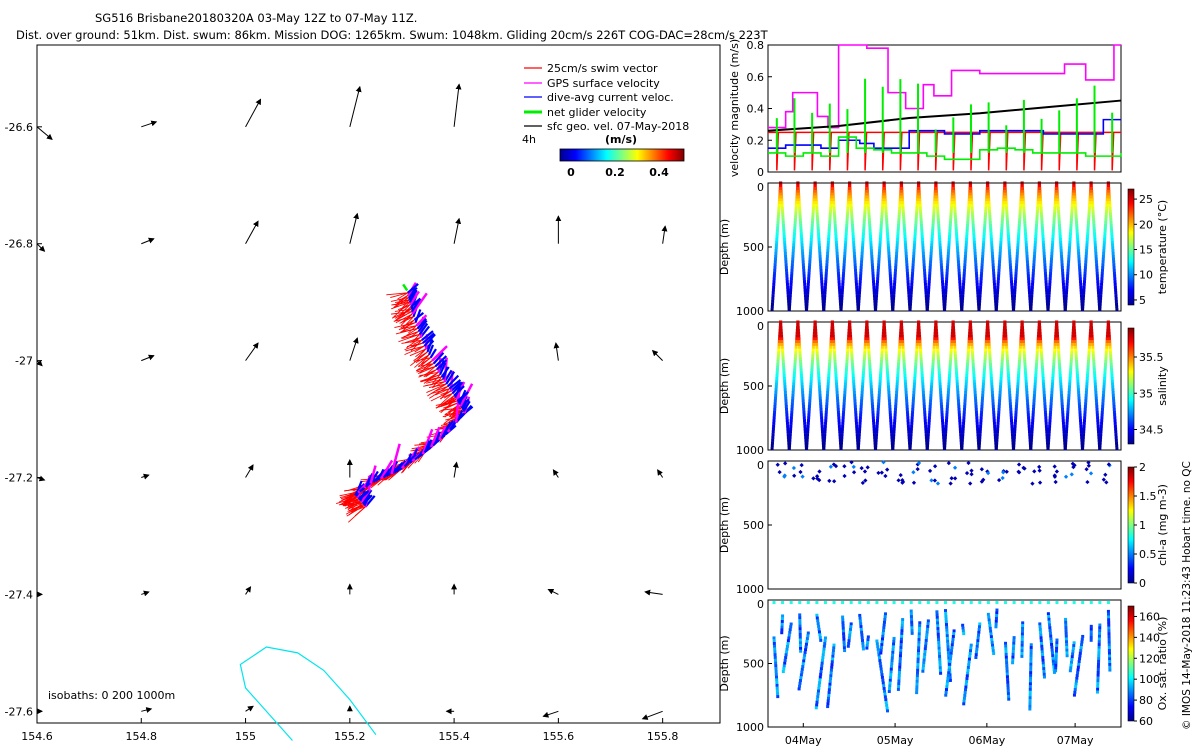 This screenshot has height=750, width=1200. What do you see at coordinates (373, 474) in the screenshot?
I see `gps-vector` at bounding box center [373, 474].